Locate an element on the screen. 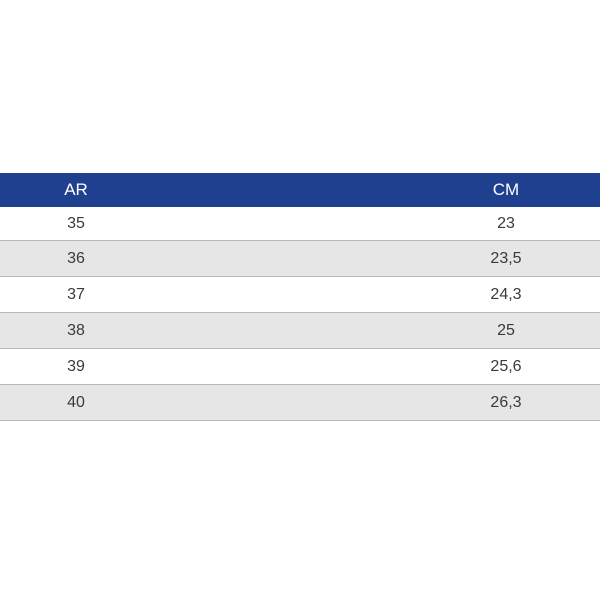 This screenshot has height=600, width=600. cell-ar: 37 is located at coordinates (76, 294).